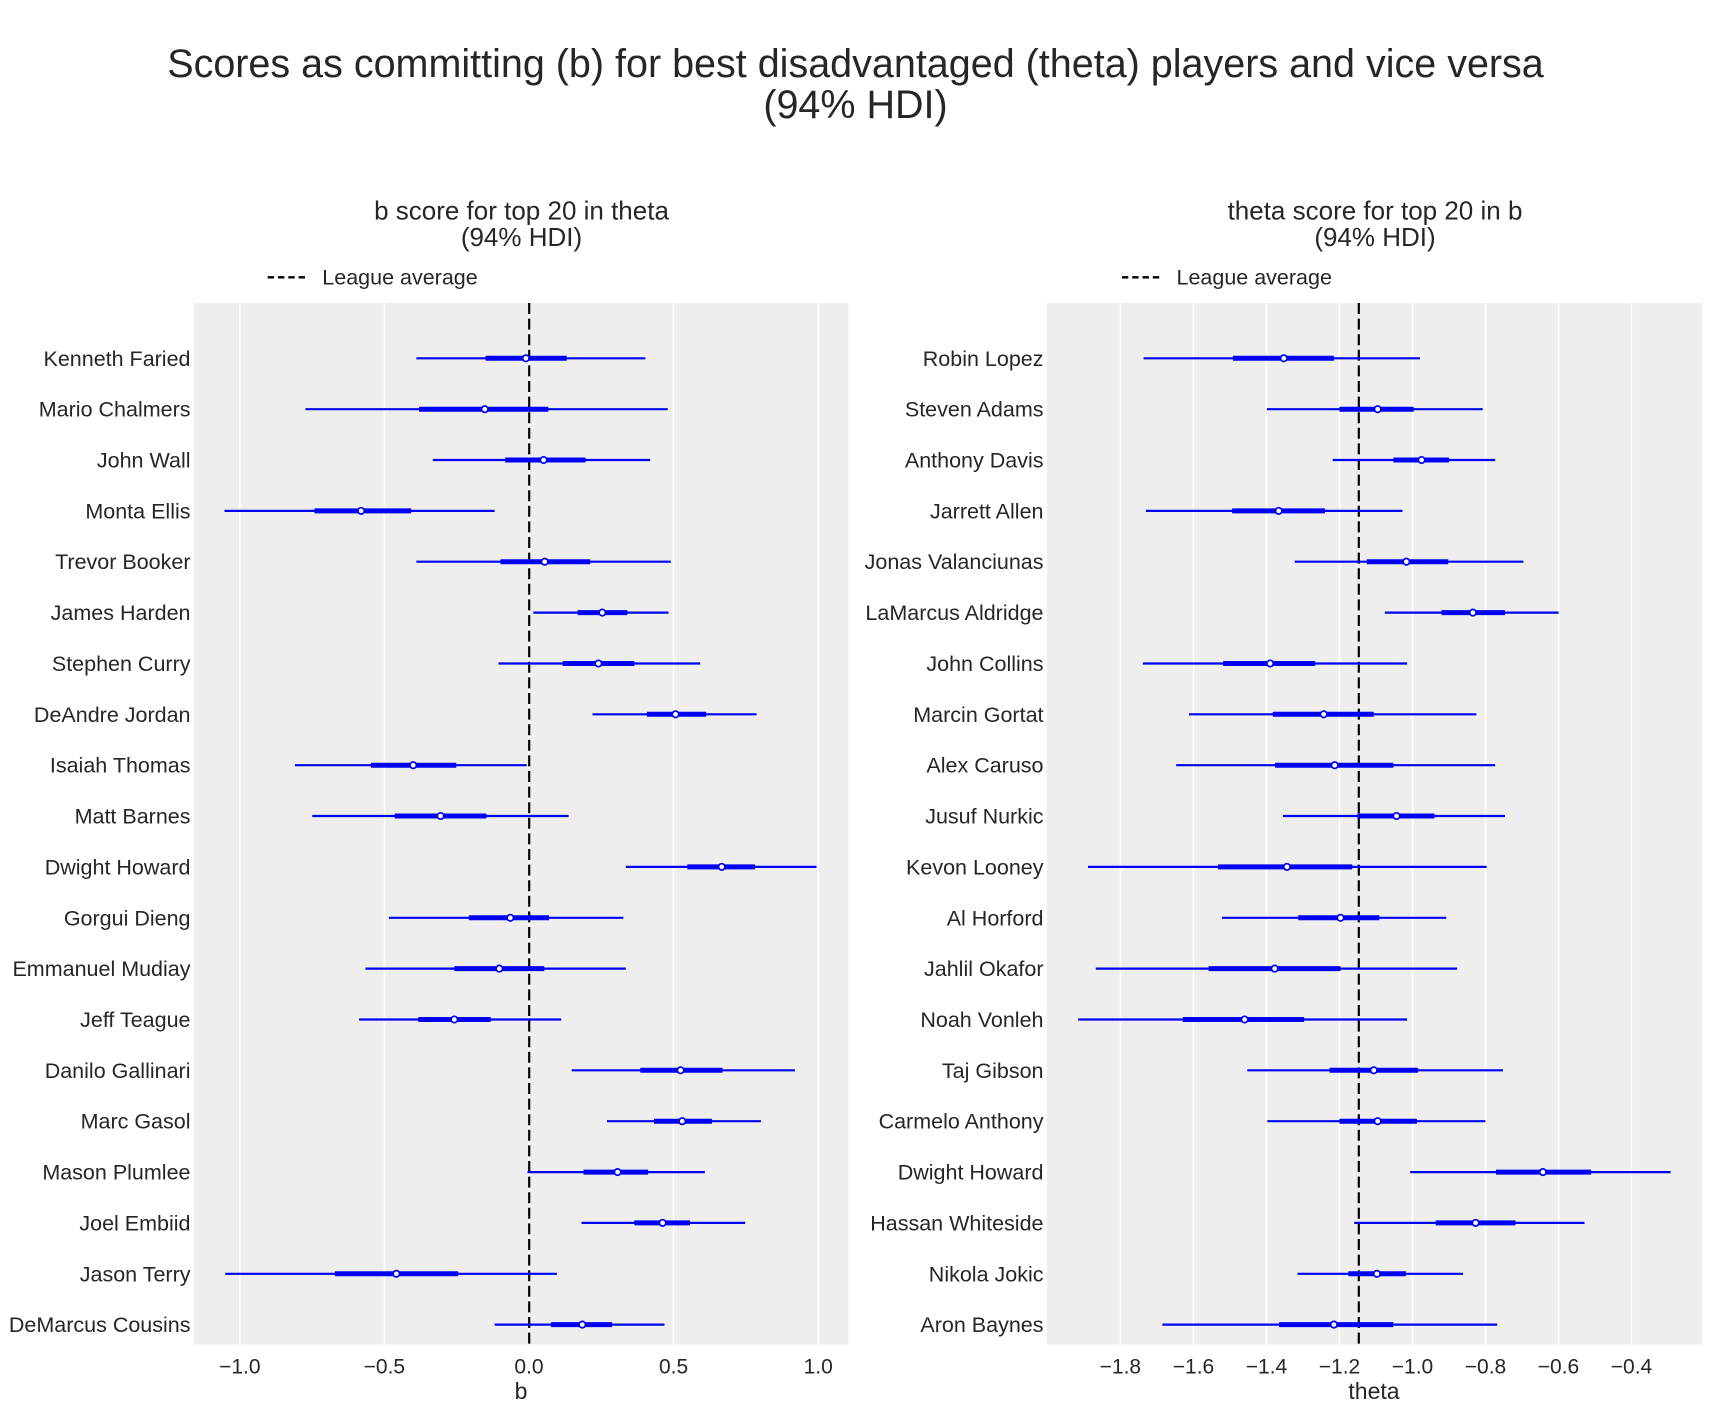  I want to click on svg-text: Kevon Looney, so click(975, 867).